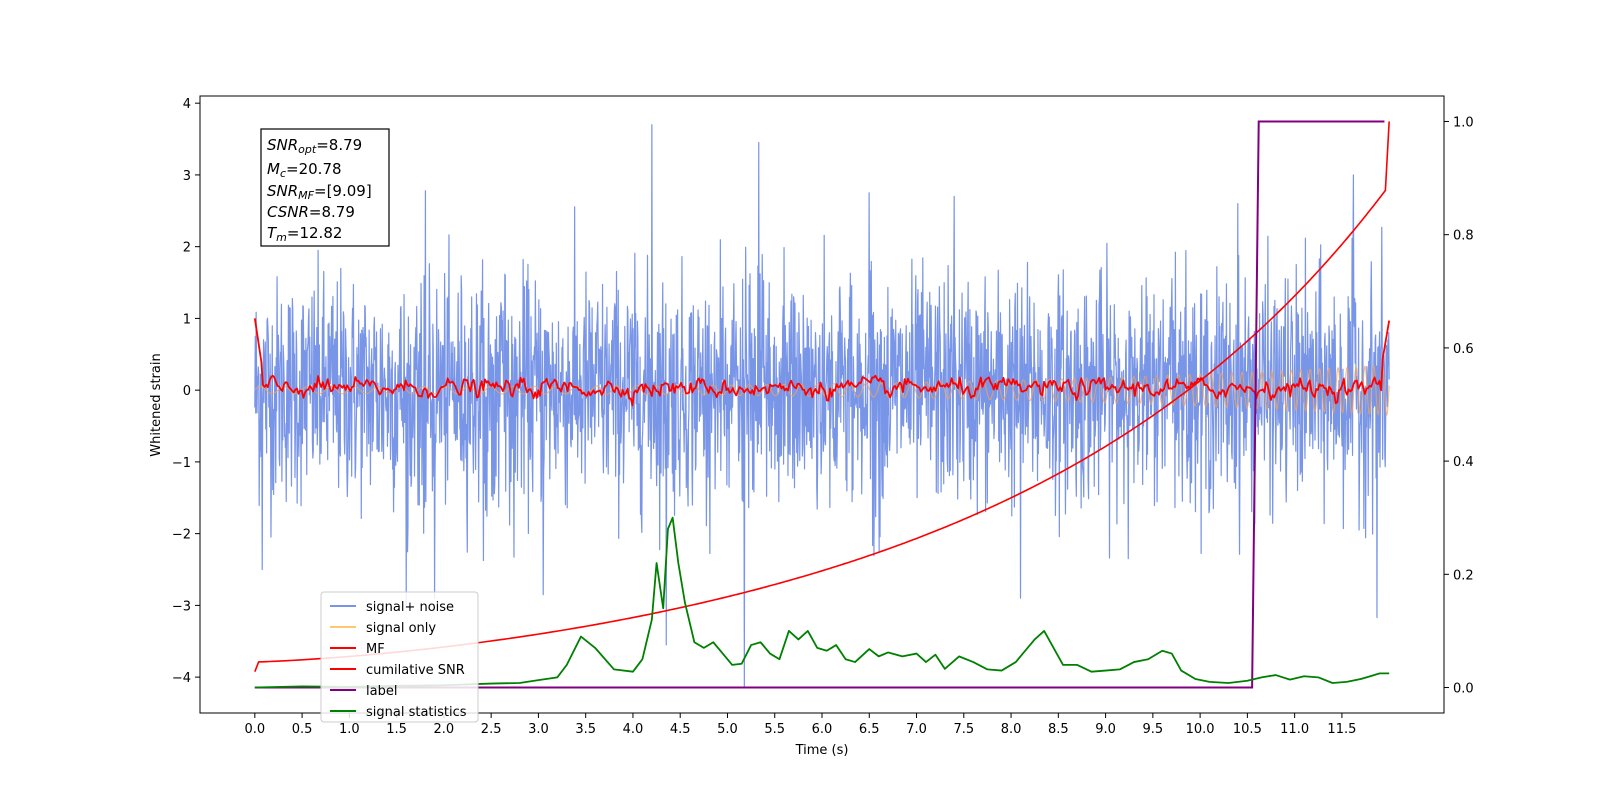 The width and height of the screenshot is (1600, 800). I want to click on x-tick-label: 5.0, so click(727, 729).